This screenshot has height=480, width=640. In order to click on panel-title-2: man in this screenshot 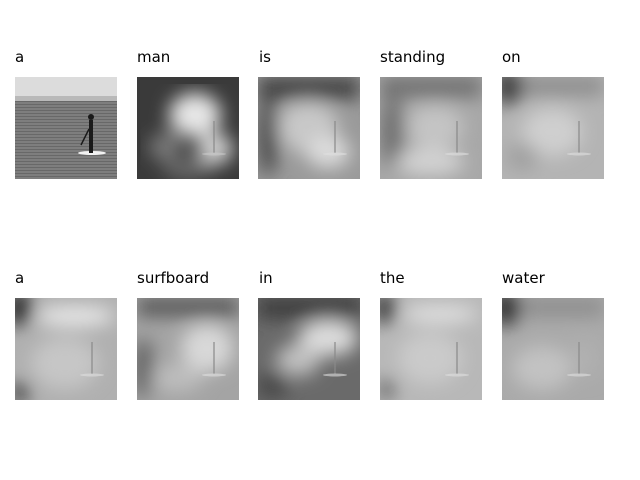, I will do `click(154, 57)`.